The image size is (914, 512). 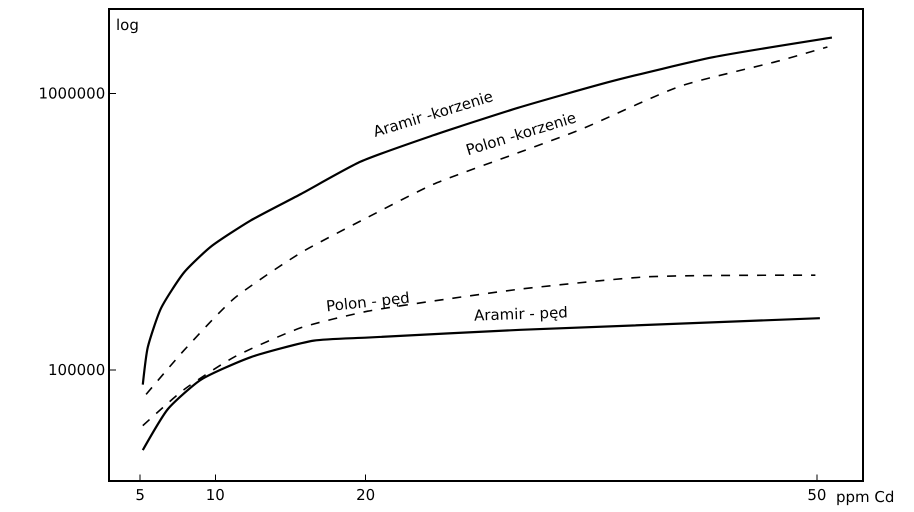 What do you see at coordinates (127, 25) in the screenshot?
I see `y-axis-title: log` at bounding box center [127, 25].